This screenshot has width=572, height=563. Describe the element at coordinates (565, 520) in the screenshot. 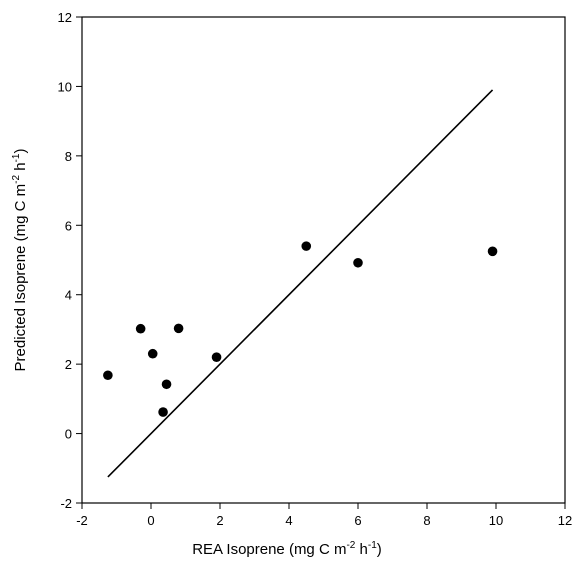

I see `x-tick-label: 12` at that location.